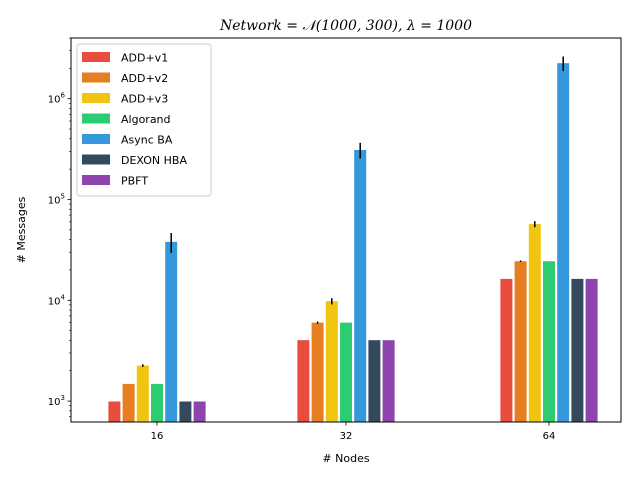 Image resolution: width=640 pixels, height=480 pixels. I want to click on legend-label: Async BA, so click(147, 140).